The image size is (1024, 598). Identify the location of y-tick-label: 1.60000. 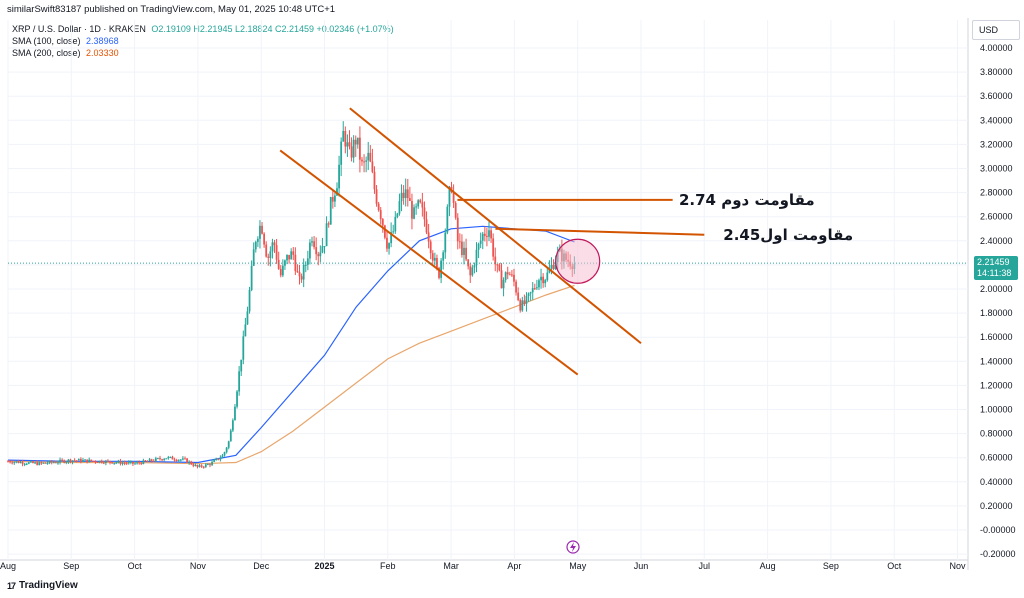
(996, 337).